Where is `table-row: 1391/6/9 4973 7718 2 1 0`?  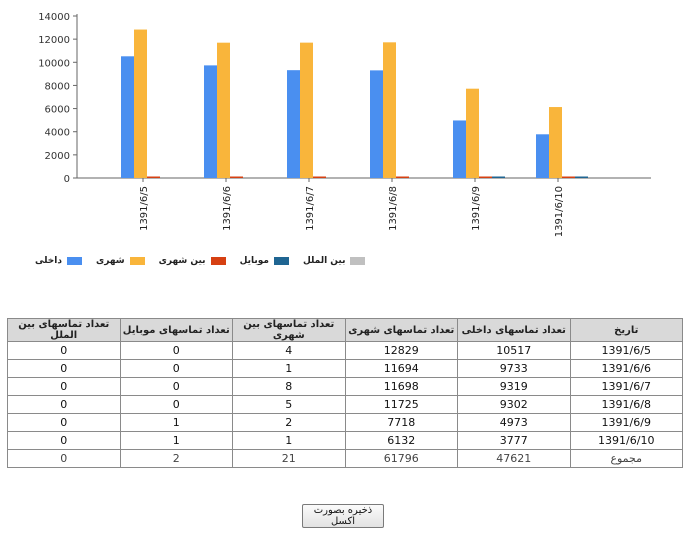
table-row: 1391/6/9 4973 7718 2 1 0 is located at coordinates (345, 422).